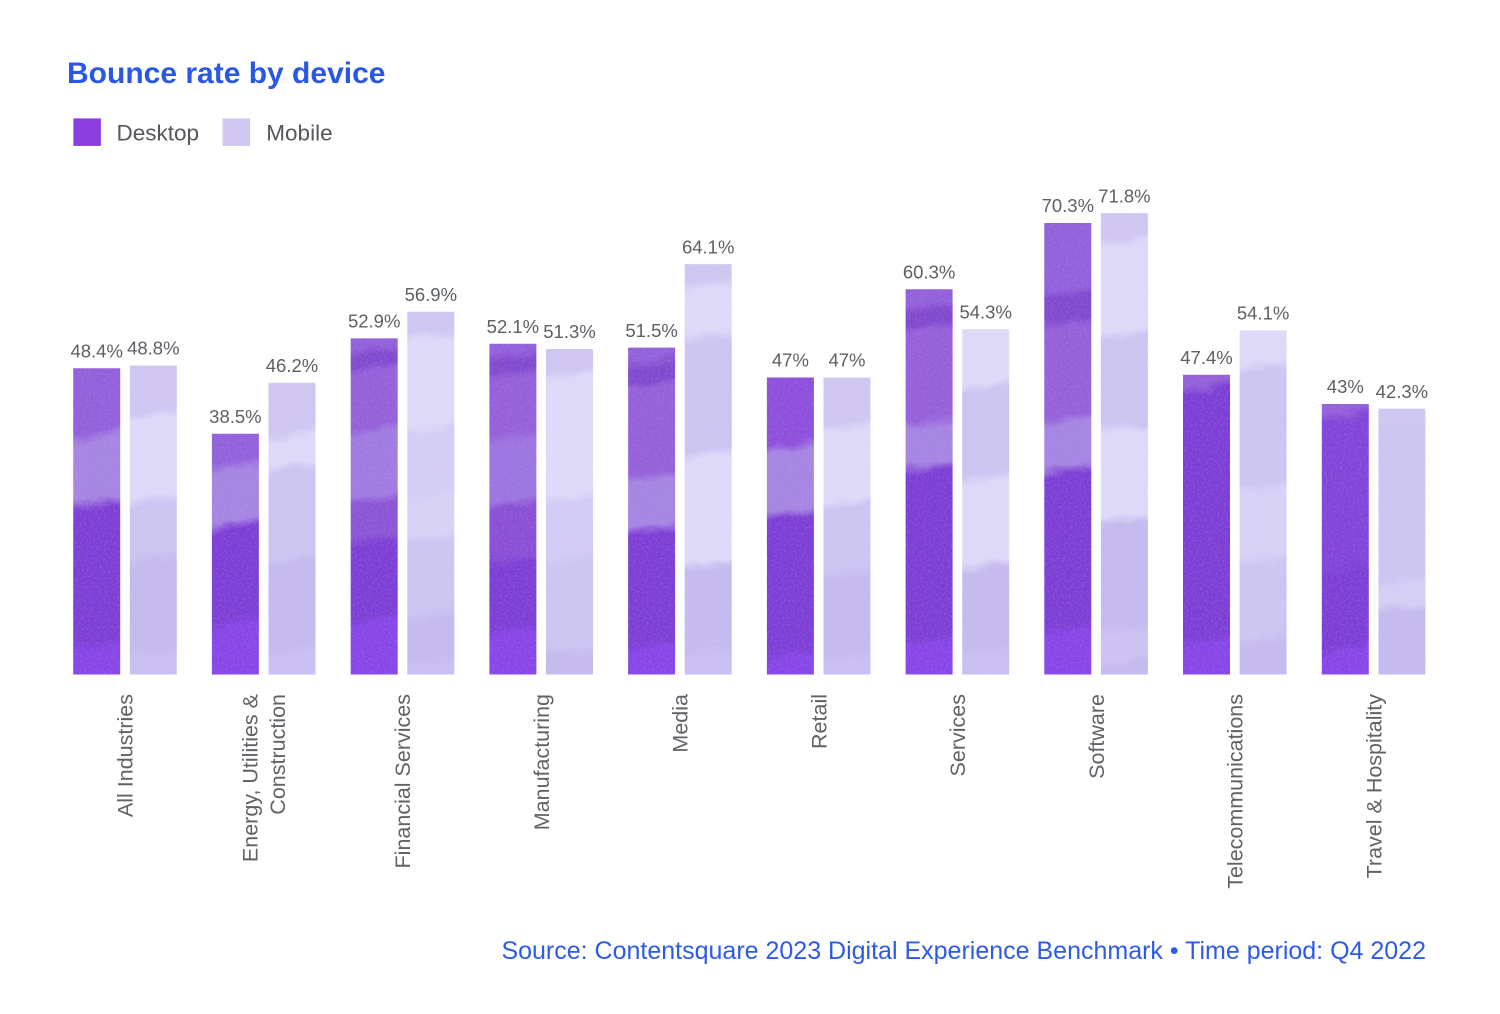  What do you see at coordinates (153, 348) in the screenshot?
I see `svg-text: 48.8%` at bounding box center [153, 348].